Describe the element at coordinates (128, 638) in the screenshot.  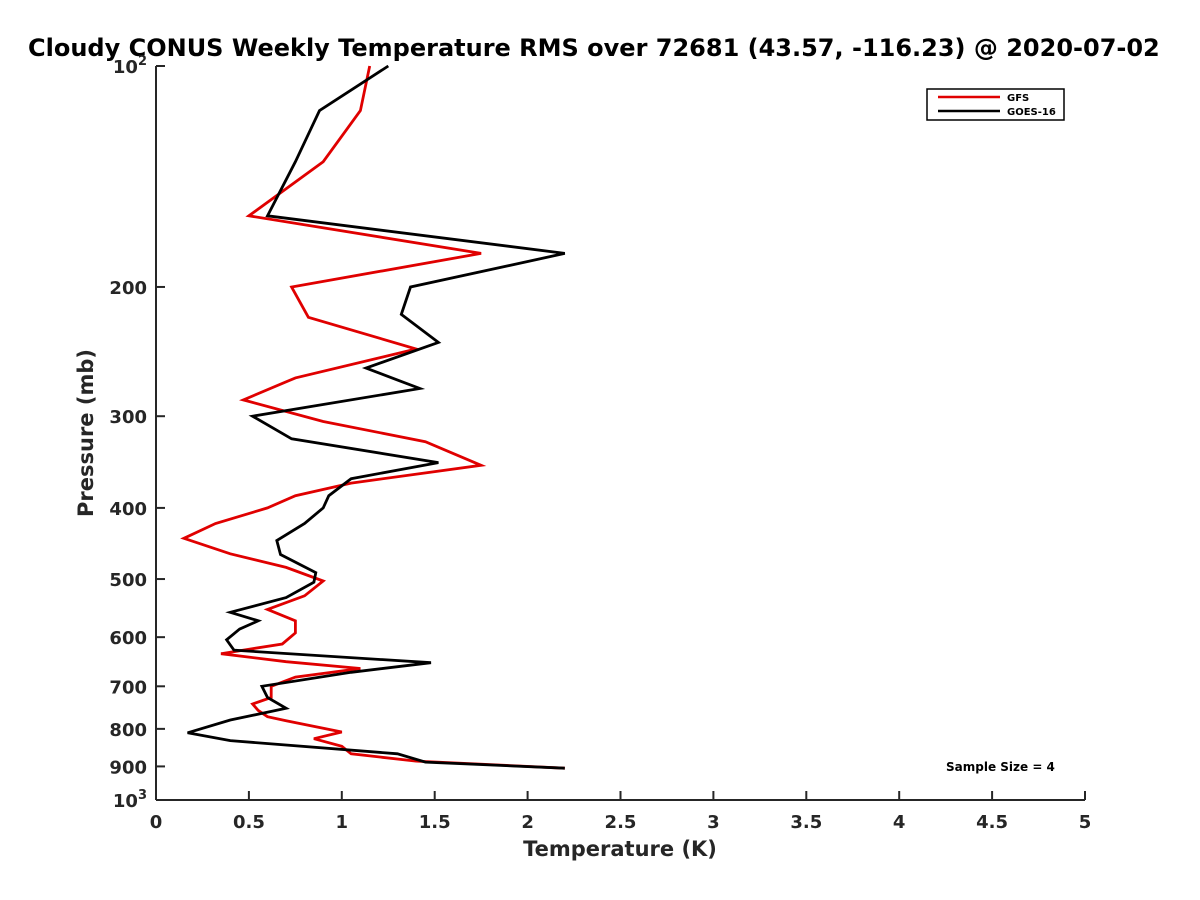
I see `y-tick-label: 600` at that location.